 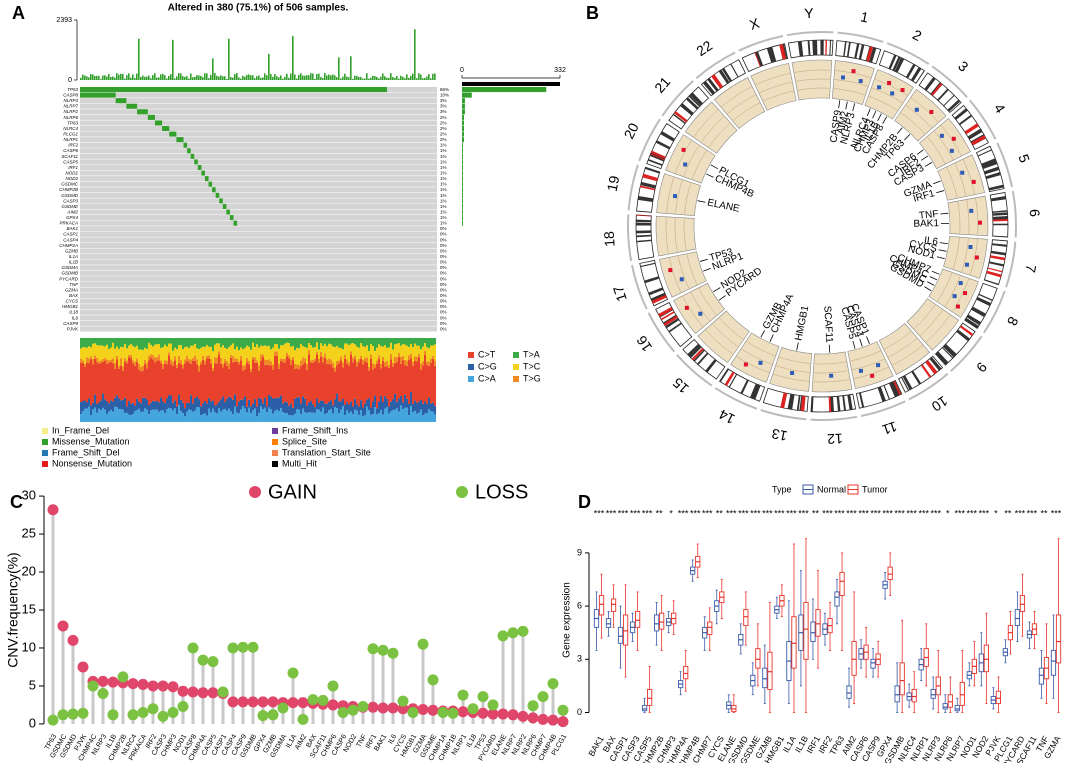 What do you see at coordinates (69, 273) in the screenshot?
I see `gene-label: GSDMB` at bounding box center [69, 273].